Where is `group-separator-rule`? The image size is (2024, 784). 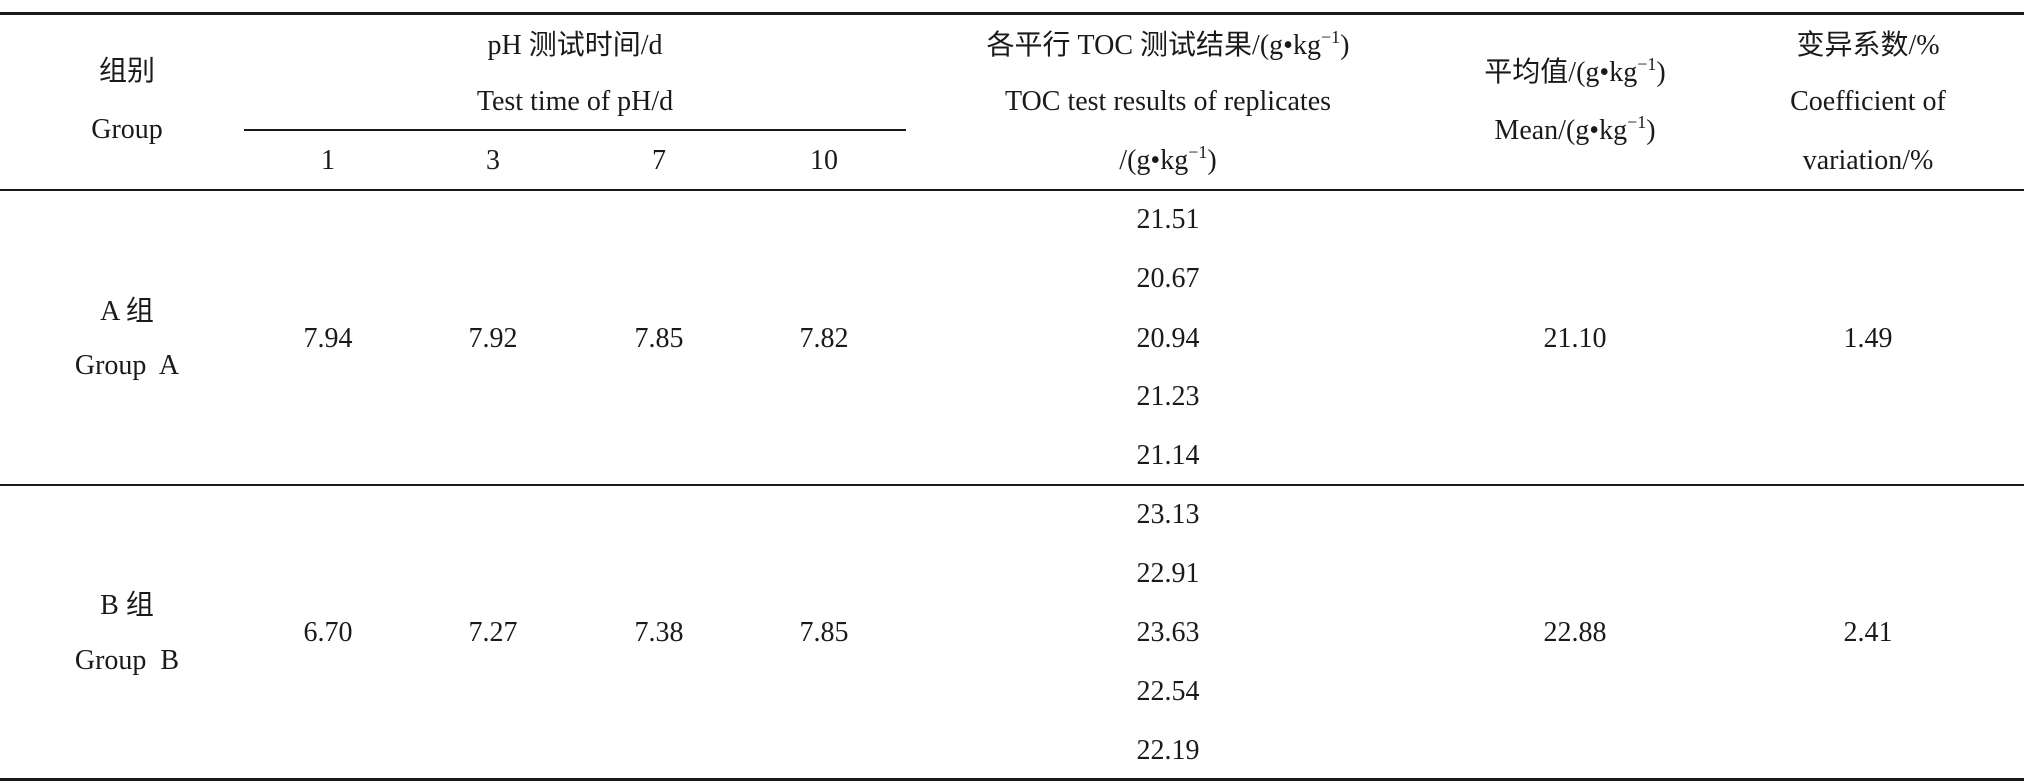
group-separator-rule is located at coordinates (1012, 485).